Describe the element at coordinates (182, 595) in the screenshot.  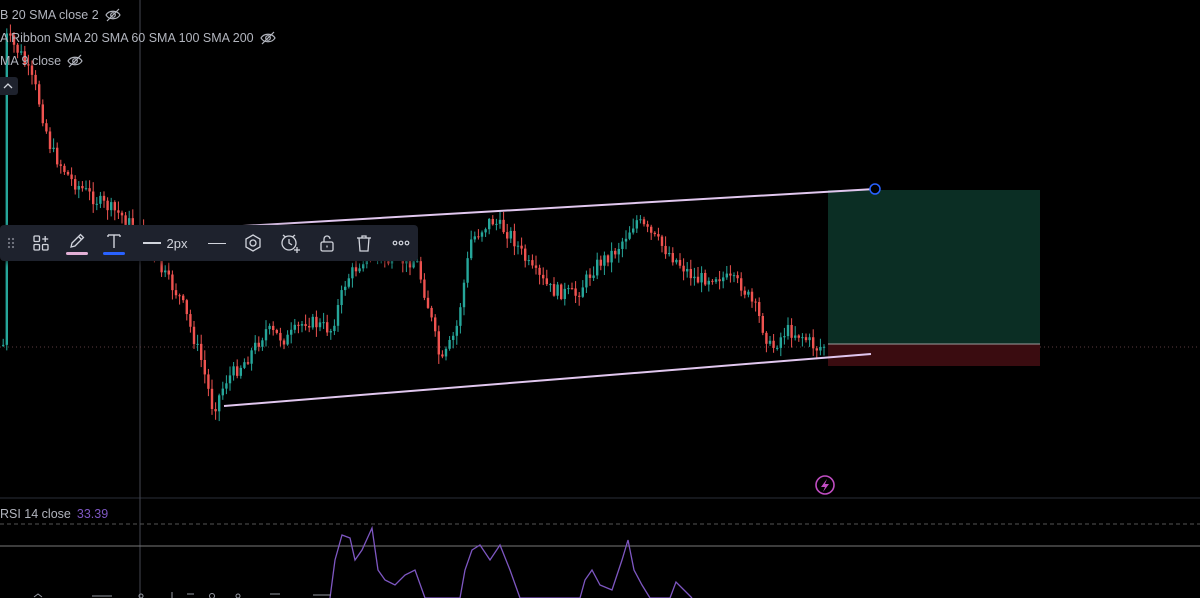
I see `bottom-toolbar-partial` at that location.